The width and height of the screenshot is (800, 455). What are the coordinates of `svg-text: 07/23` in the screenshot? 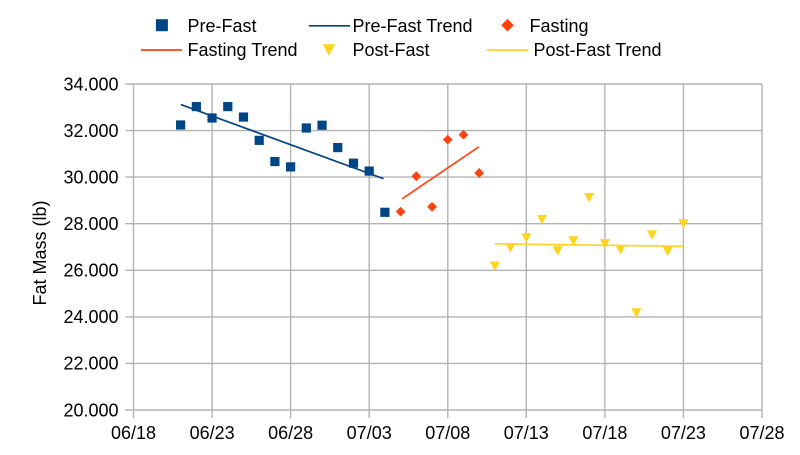 It's located at (683, 433).